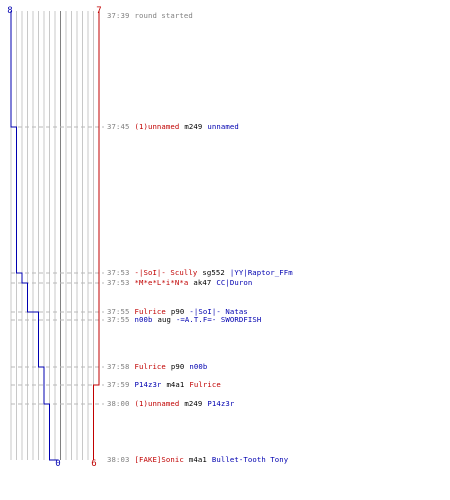  What do you see at coordinates (250, 459) in the screenshot?
I see `victim-name: Bullet-Tooth Tony` at bounding box center [250, 459].